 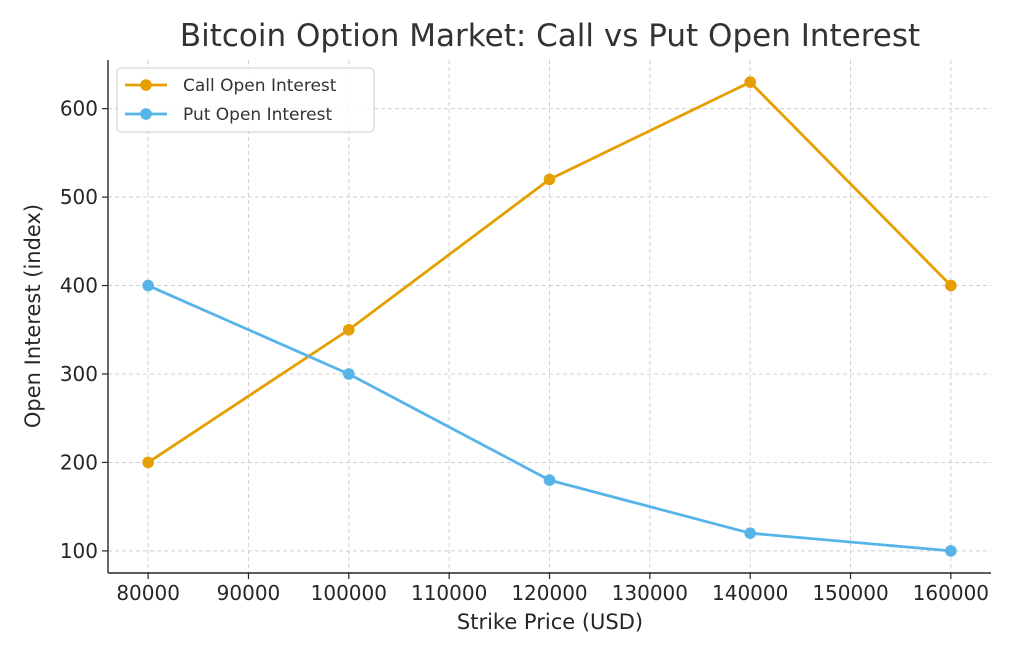 I want to click on y-tick-label: 600, so click(x=79, y=109).